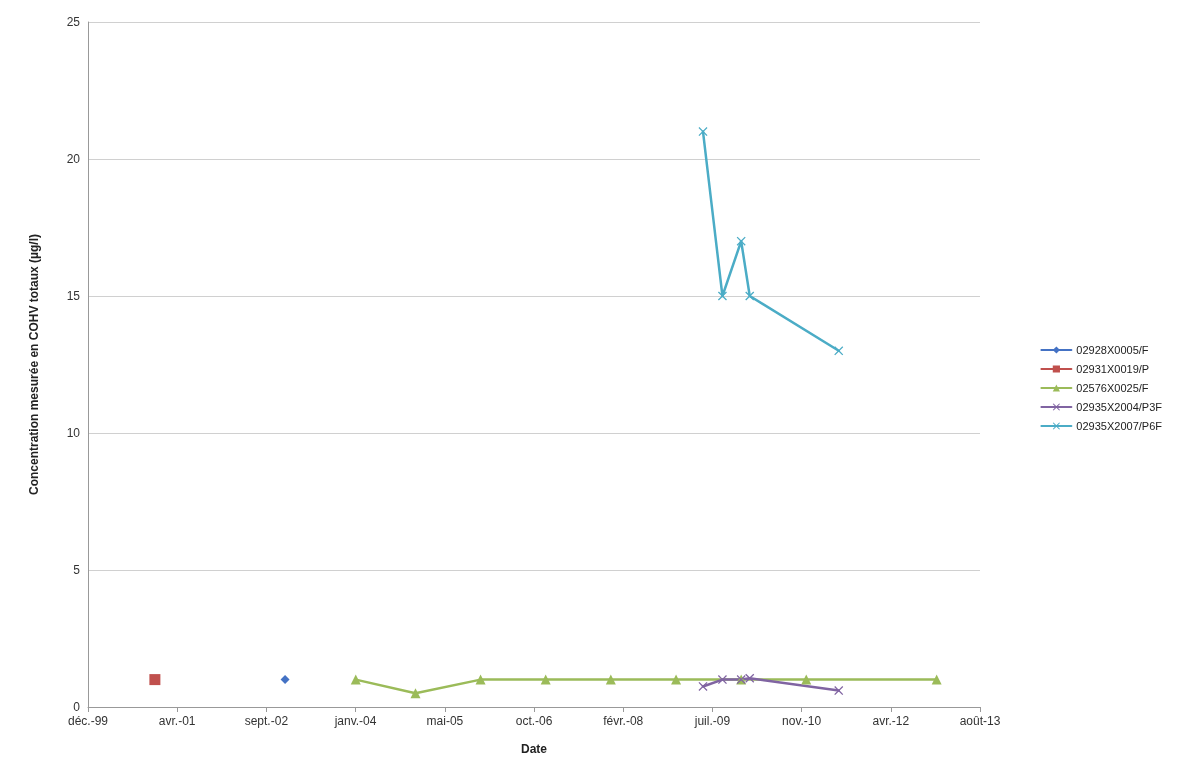 The width and height of the screenshot is (1177, 776). I want to click on y-tick-label: 0, so click(77, 707).